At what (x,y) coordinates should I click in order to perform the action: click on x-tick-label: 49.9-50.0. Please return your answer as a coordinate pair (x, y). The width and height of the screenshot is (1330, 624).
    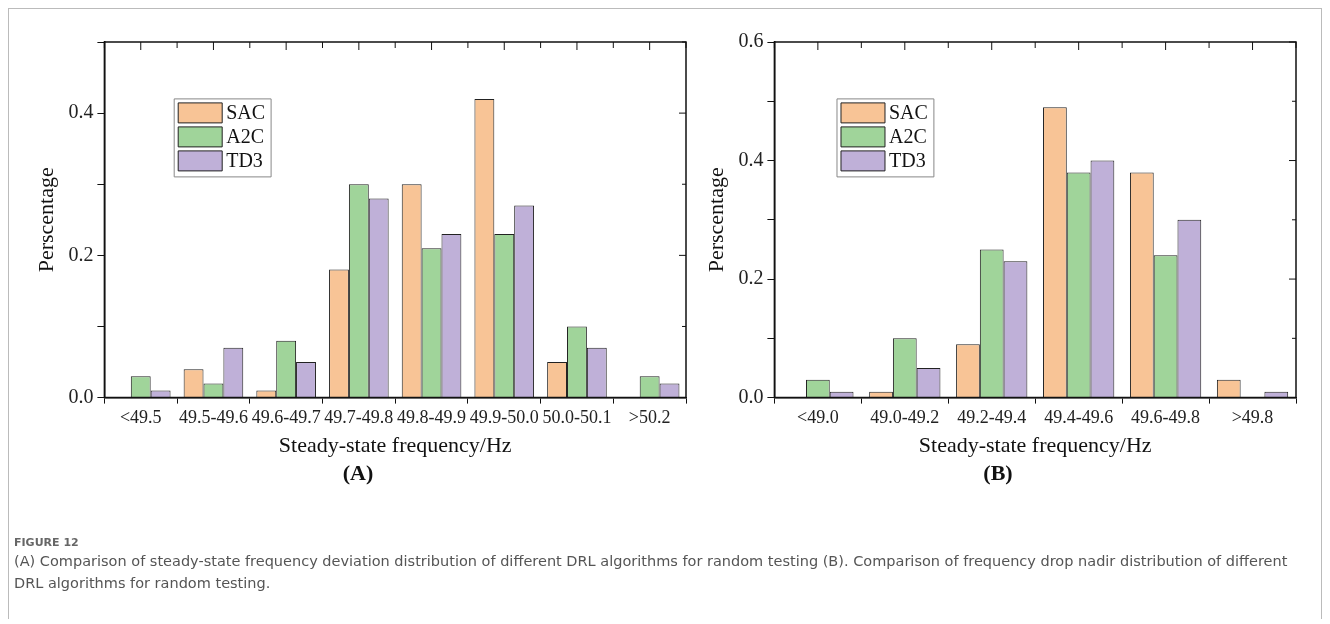
    Looking at the image, I should click on (504, 417).